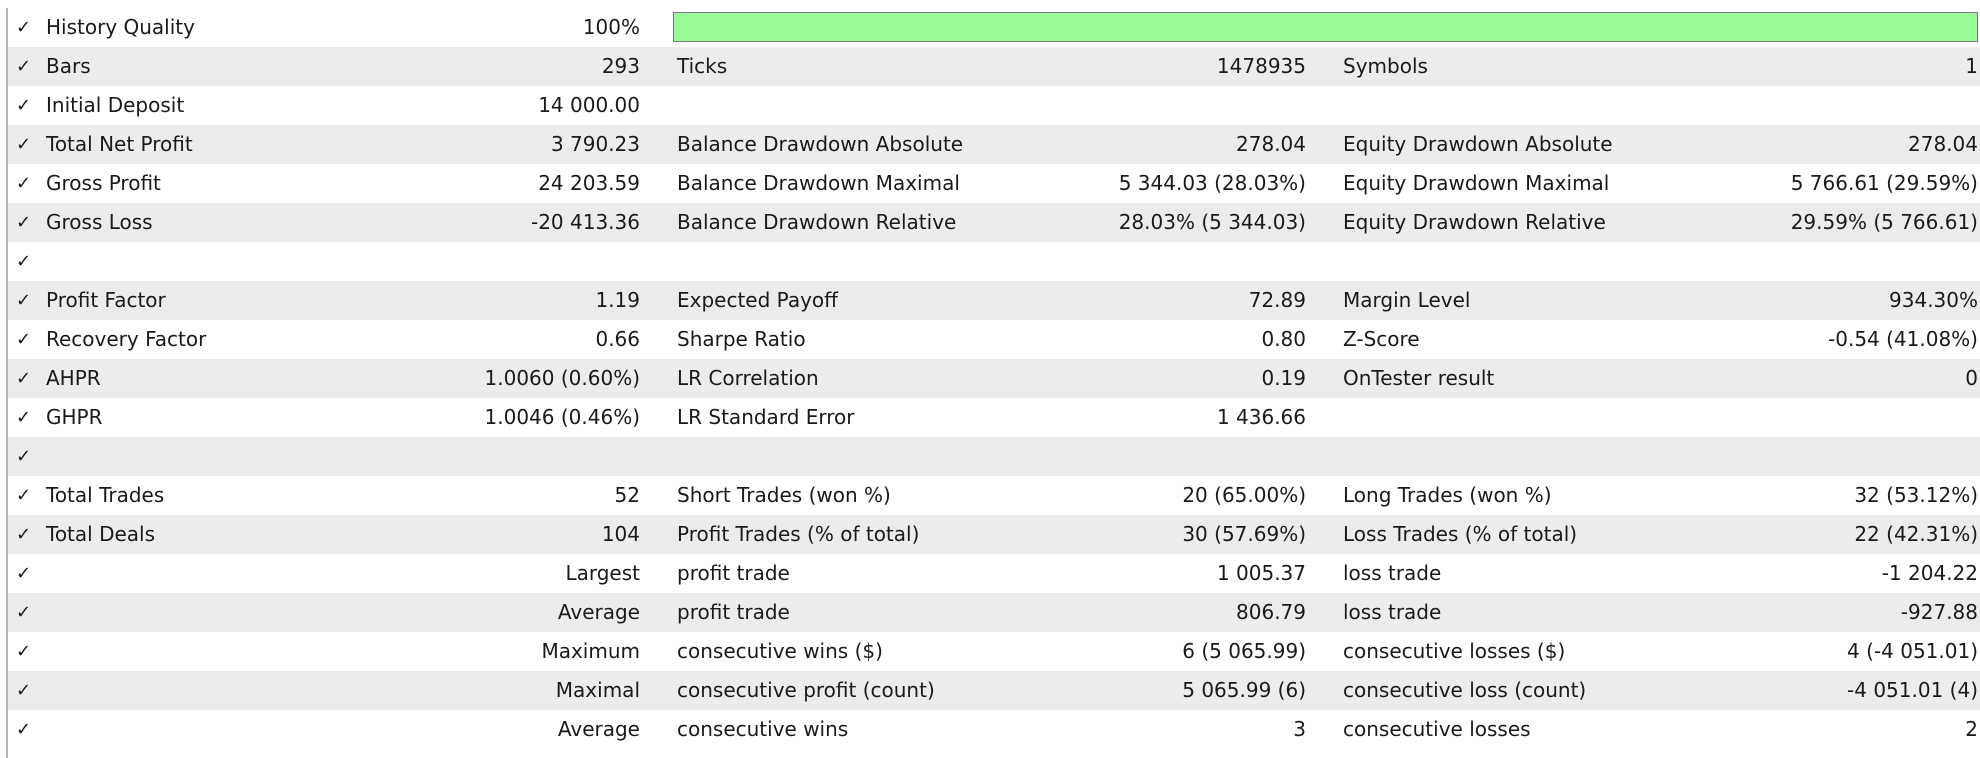 The height and width of the screenshot is (758, 1980). What do you see at coordinates (589, 183) in the screenshot?
I see `value: 24 203.59` at bounding box center [589, 183].